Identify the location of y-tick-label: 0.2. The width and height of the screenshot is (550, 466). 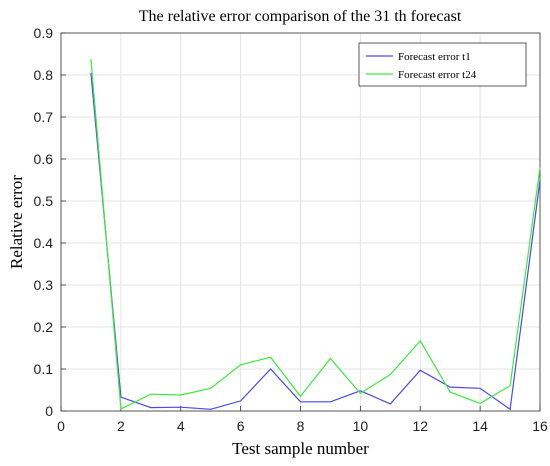
(44, 327).